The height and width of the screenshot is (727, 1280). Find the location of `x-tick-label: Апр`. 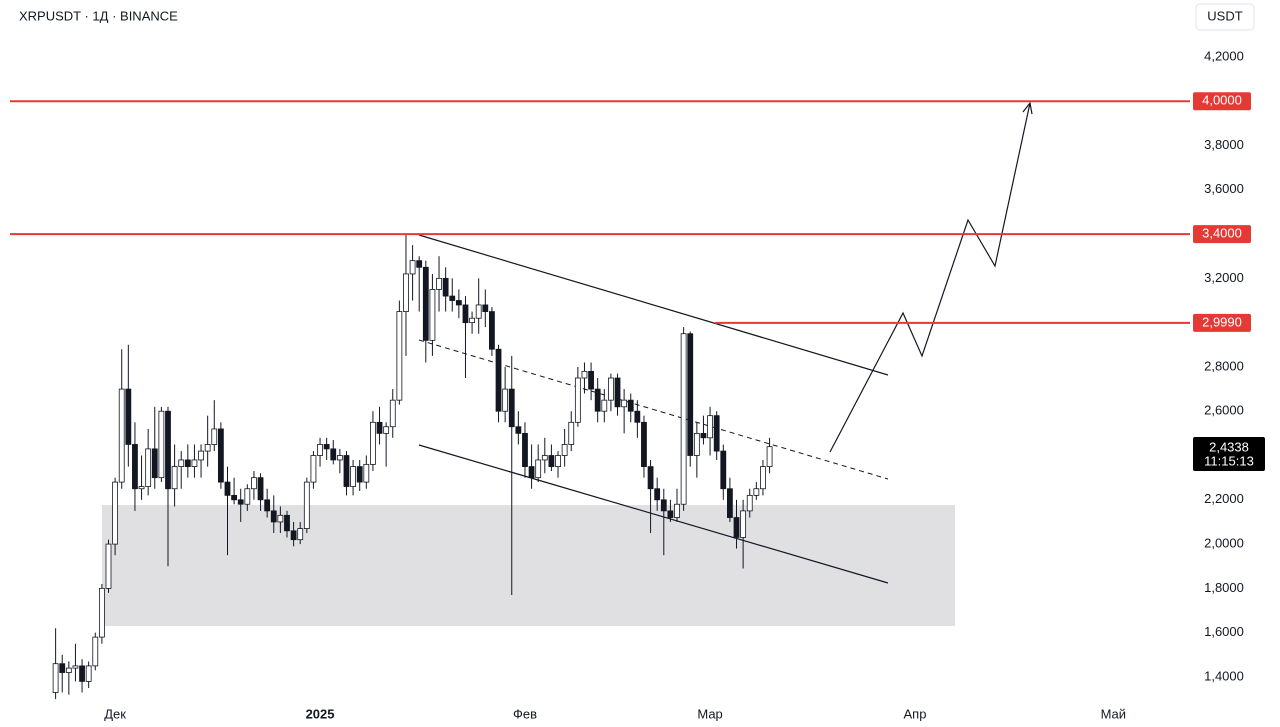

x-tick-label: Апр is located at coordinates (915, 713).